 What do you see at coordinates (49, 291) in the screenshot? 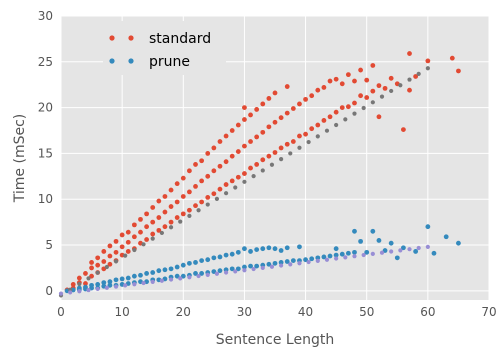
I see `y-tick-label: 0` at bounding box center [49, 291].